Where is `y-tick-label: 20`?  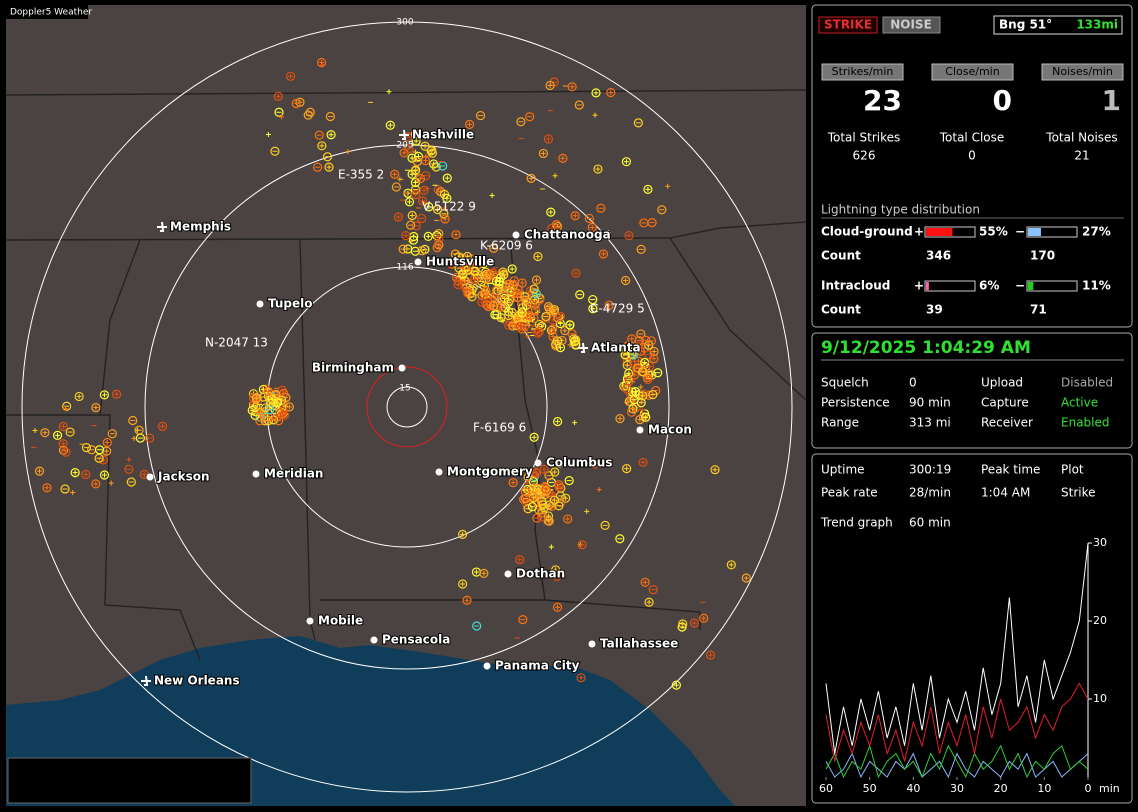
y-tick-label: 20 is located at coordinates (1100, 620).